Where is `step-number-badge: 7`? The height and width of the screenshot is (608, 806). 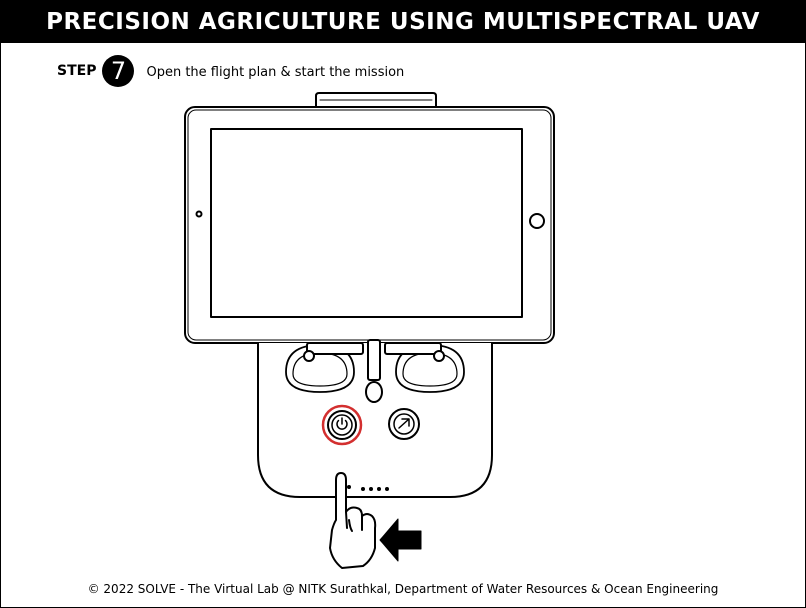 step-number-badge: 7 is located at coordinates (118, 71).